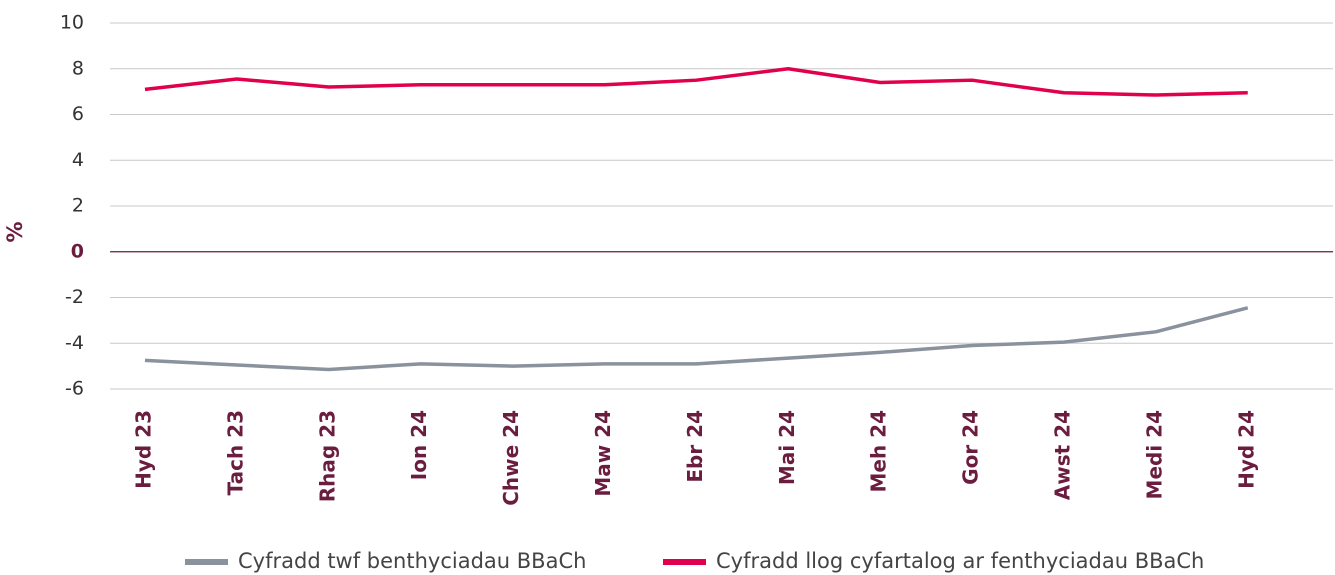 This screenshot has height=575, width=1335. What do you see at coordinates (787, 447) in the screenshot?
I see `x-tick-label: Mai 24` at bounding box center [787, 447].